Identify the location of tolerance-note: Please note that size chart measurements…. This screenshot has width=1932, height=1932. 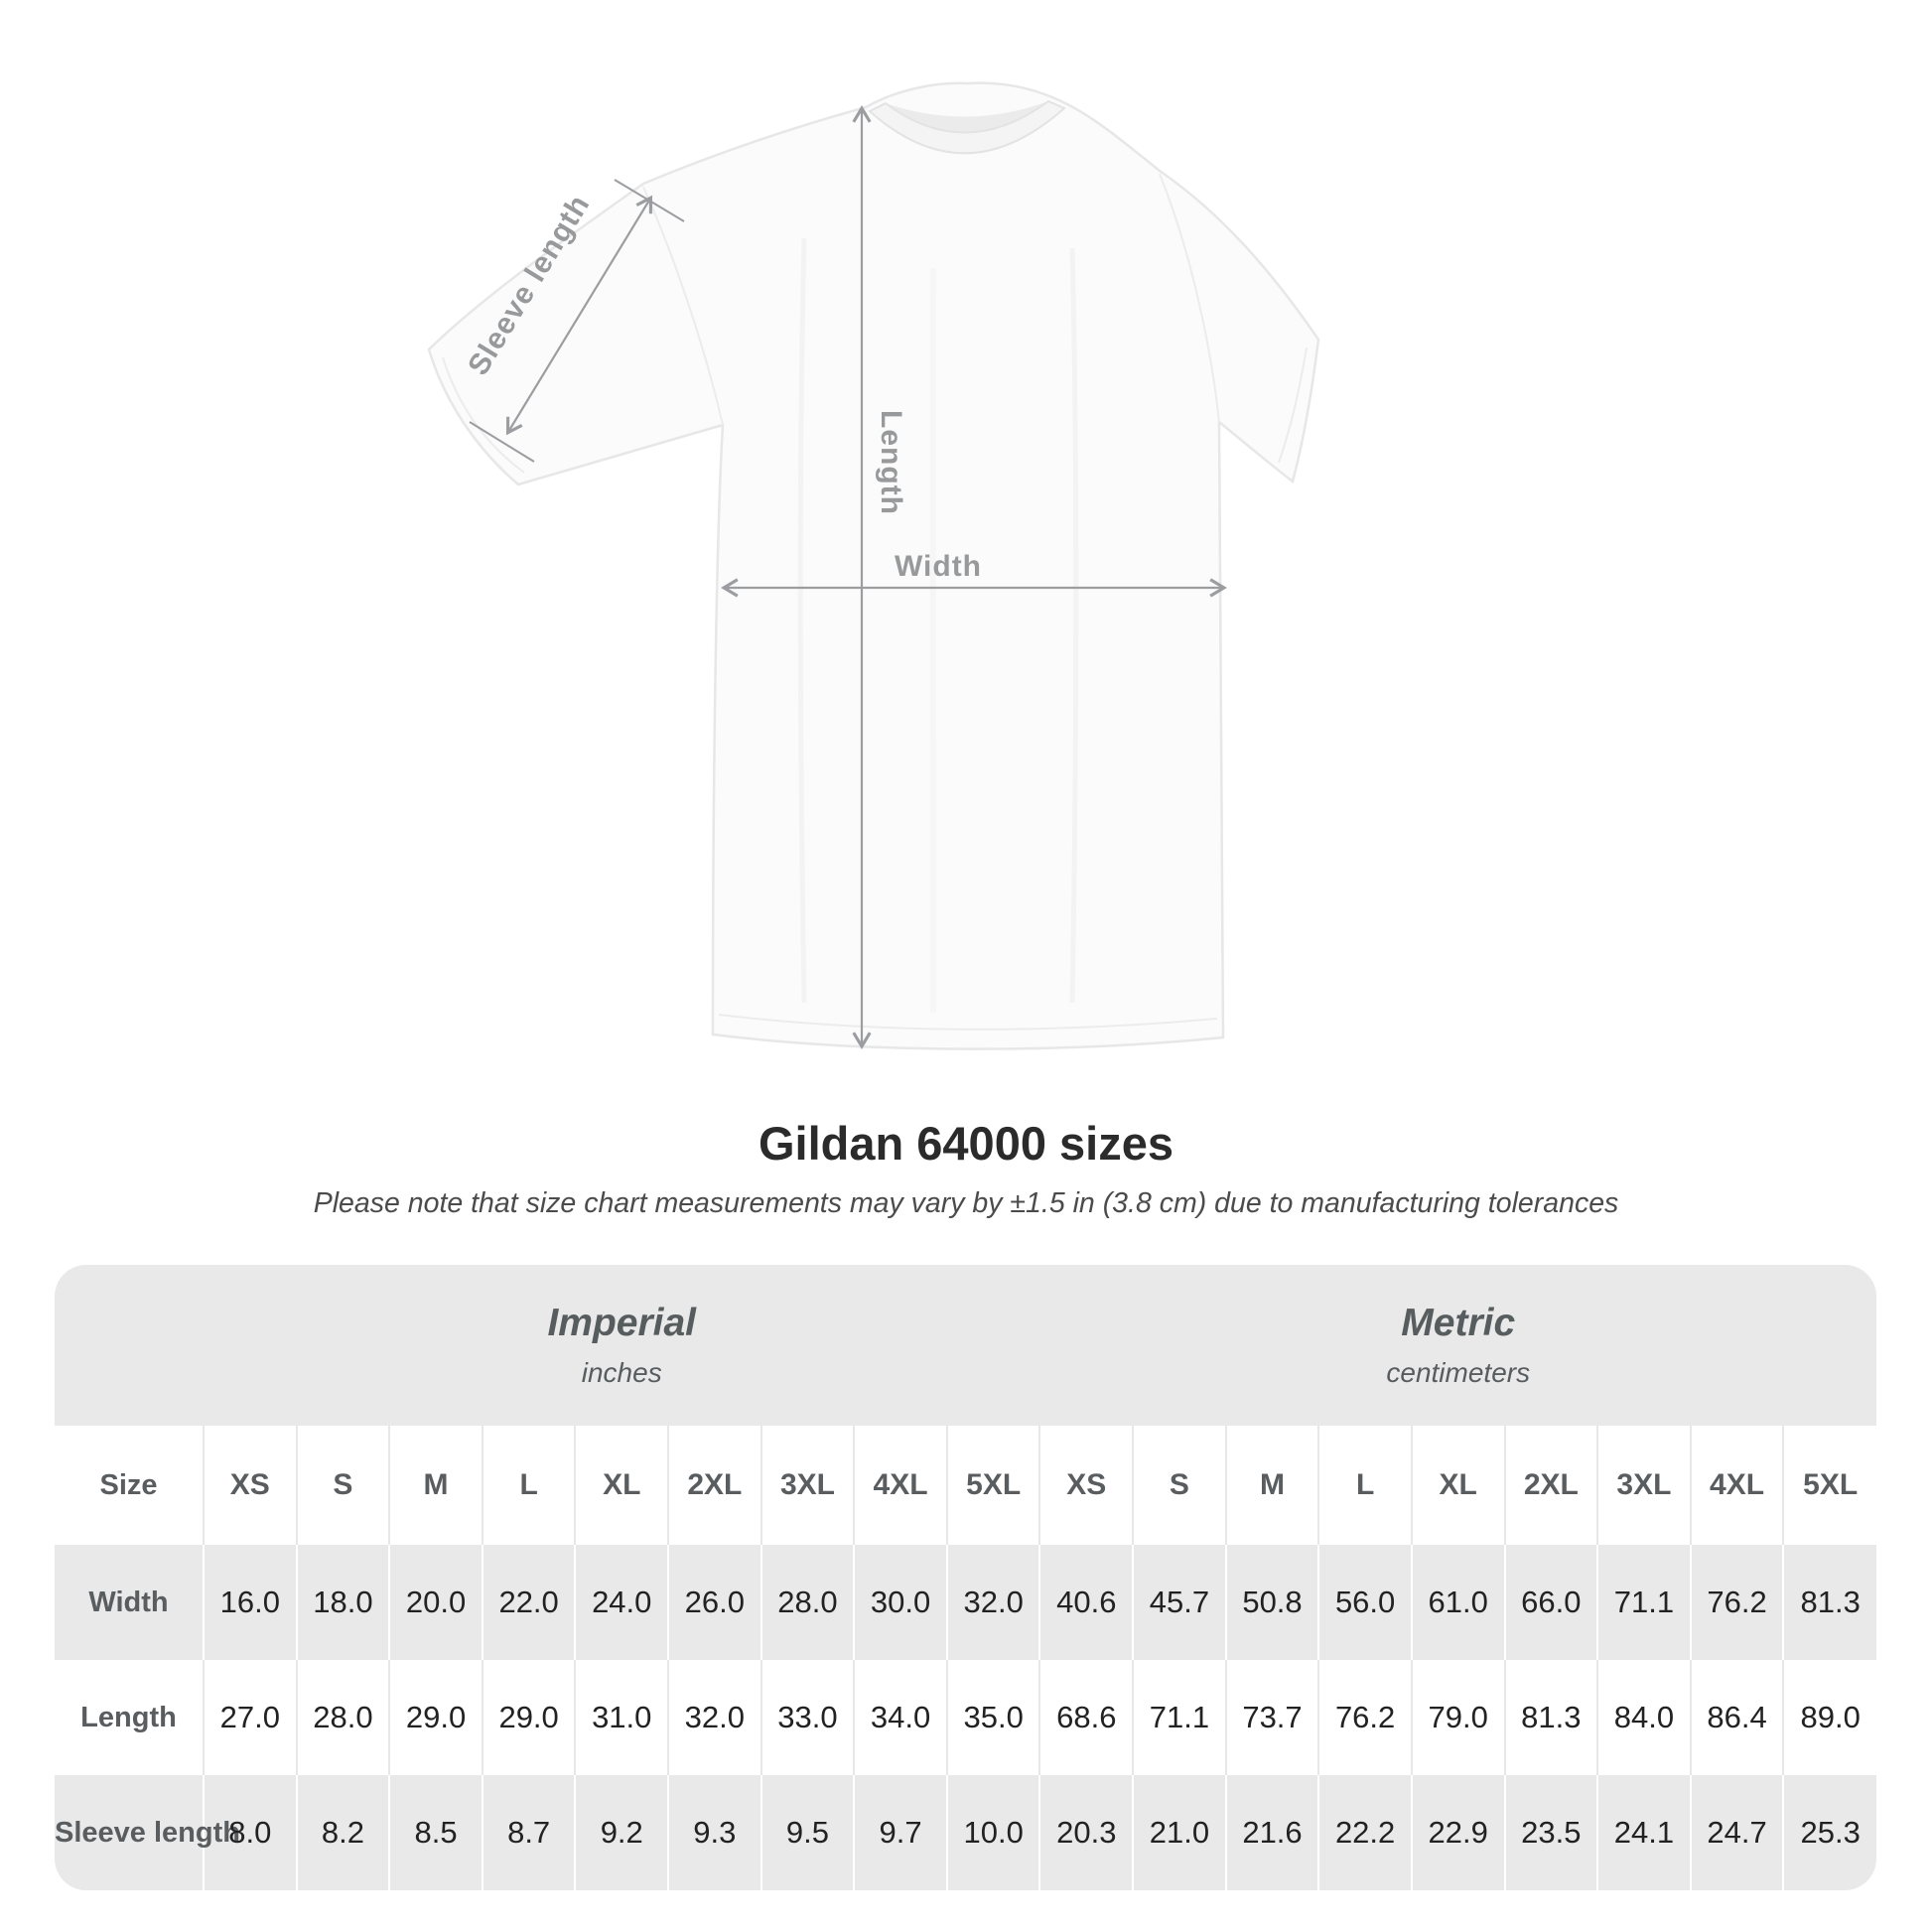
(966, 1203).